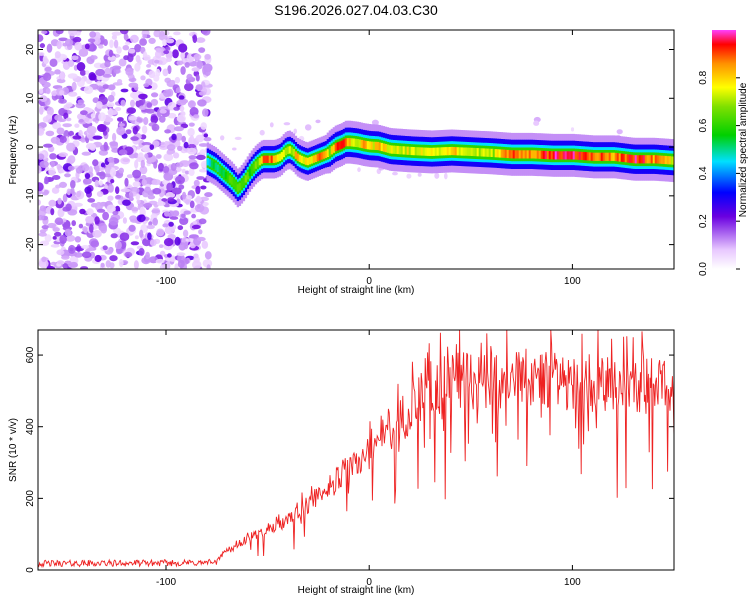  What do you see at coordinates (166, 582) in the screenshot?
I see `snr-x-tick-label: -100` at bounding box center [166, 582].